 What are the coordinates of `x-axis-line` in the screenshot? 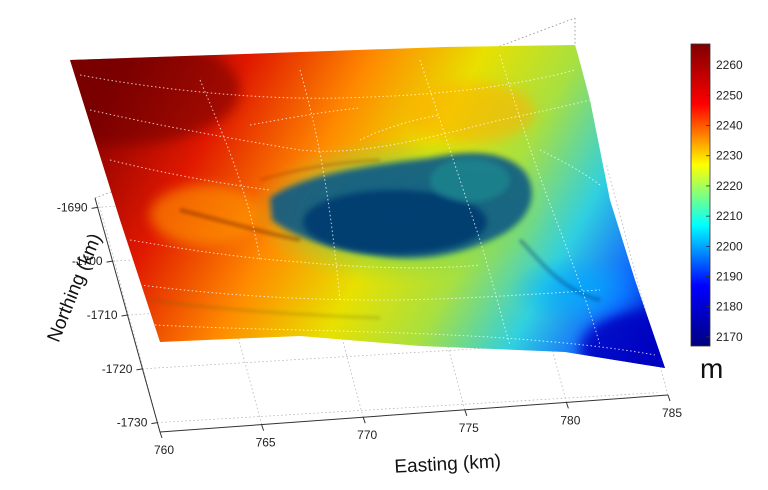 It's located at (414, 413).